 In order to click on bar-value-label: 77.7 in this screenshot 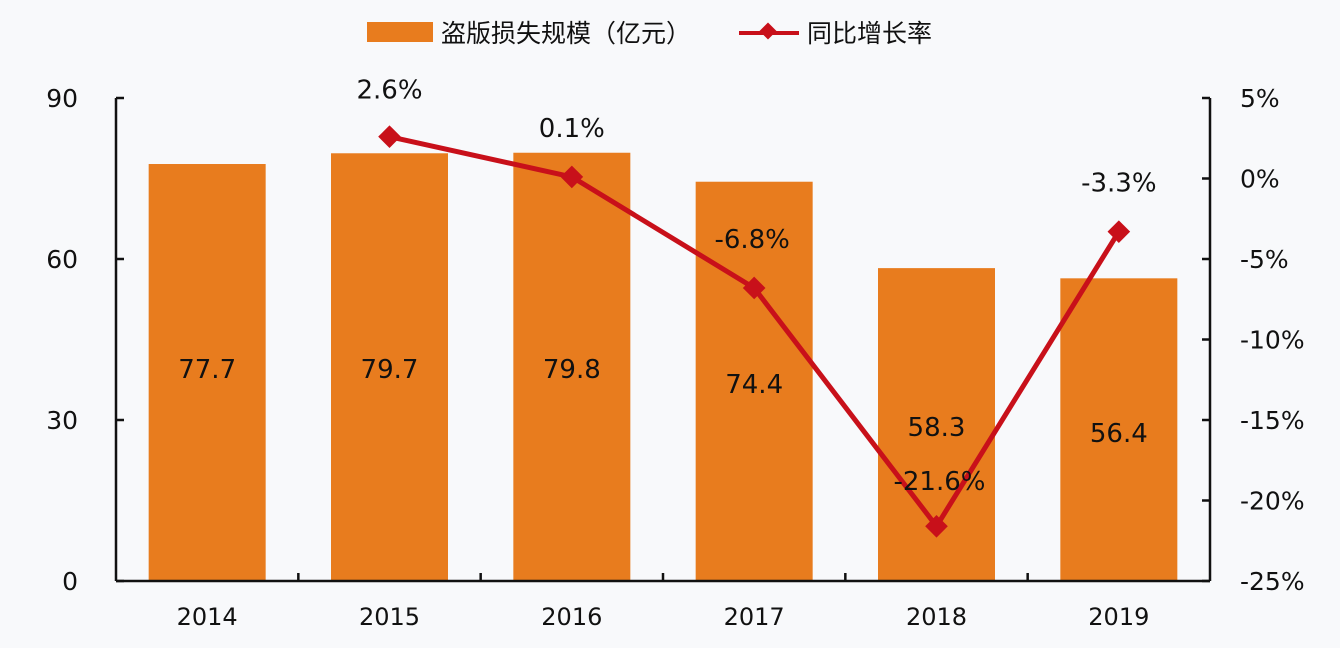, I will do `click(207, 370)`.